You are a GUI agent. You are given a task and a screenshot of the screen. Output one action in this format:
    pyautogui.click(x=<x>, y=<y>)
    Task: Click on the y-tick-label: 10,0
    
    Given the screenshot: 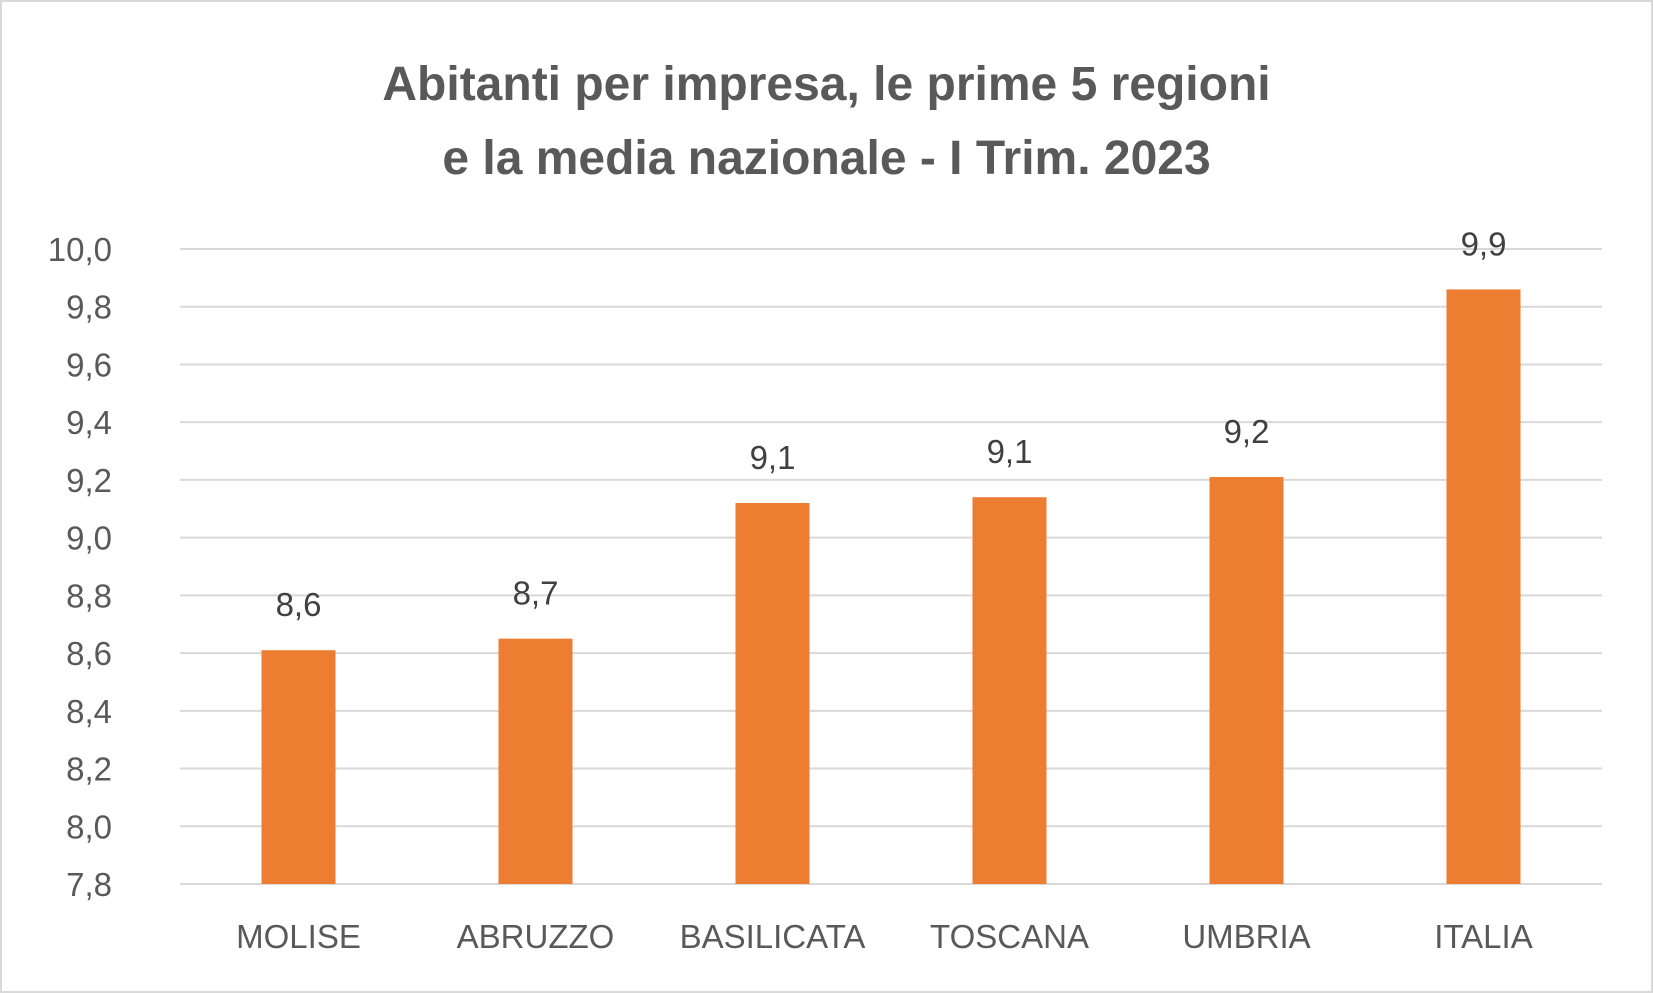 What is the action you would take?
    pyautogui.click(x=80, y=249)
    